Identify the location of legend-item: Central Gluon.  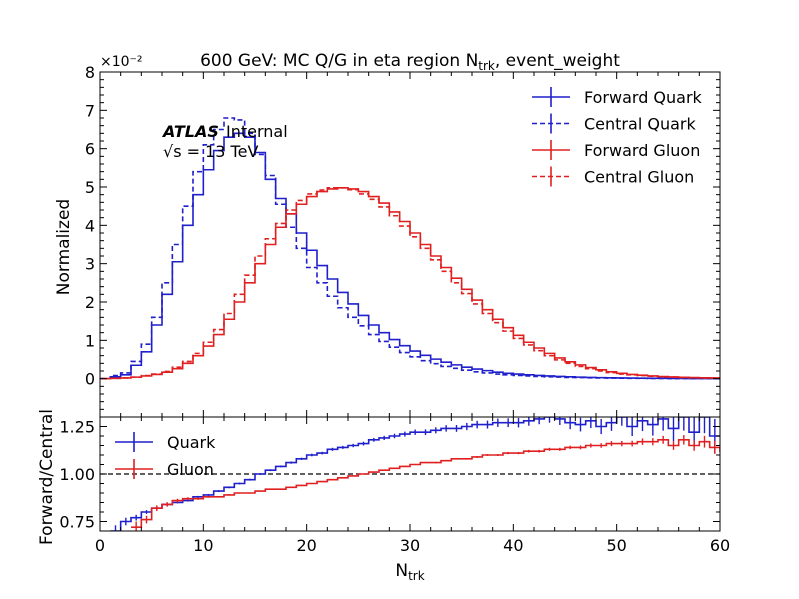
(613, 176).